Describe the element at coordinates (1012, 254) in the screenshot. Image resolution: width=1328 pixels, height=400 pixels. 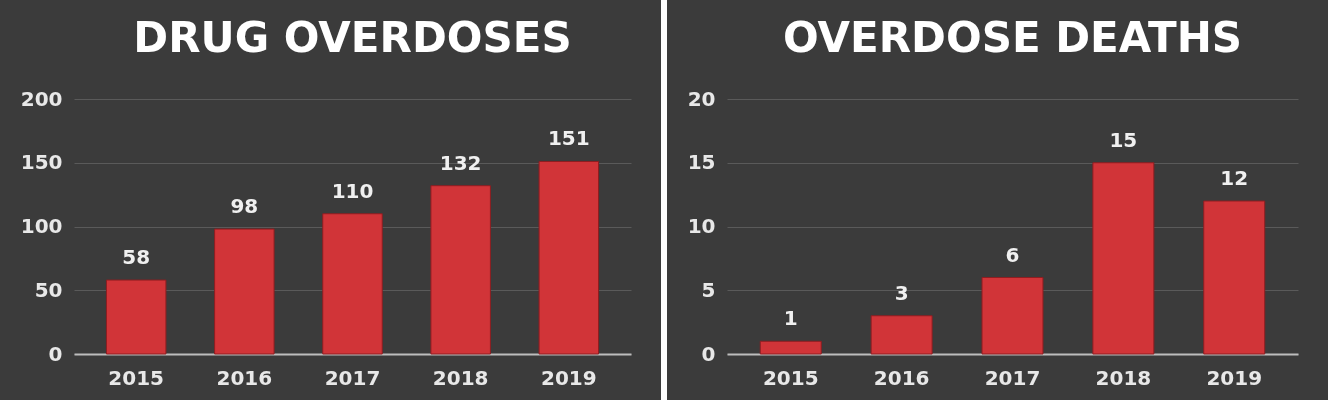
I see `data-label: 6` at that location.